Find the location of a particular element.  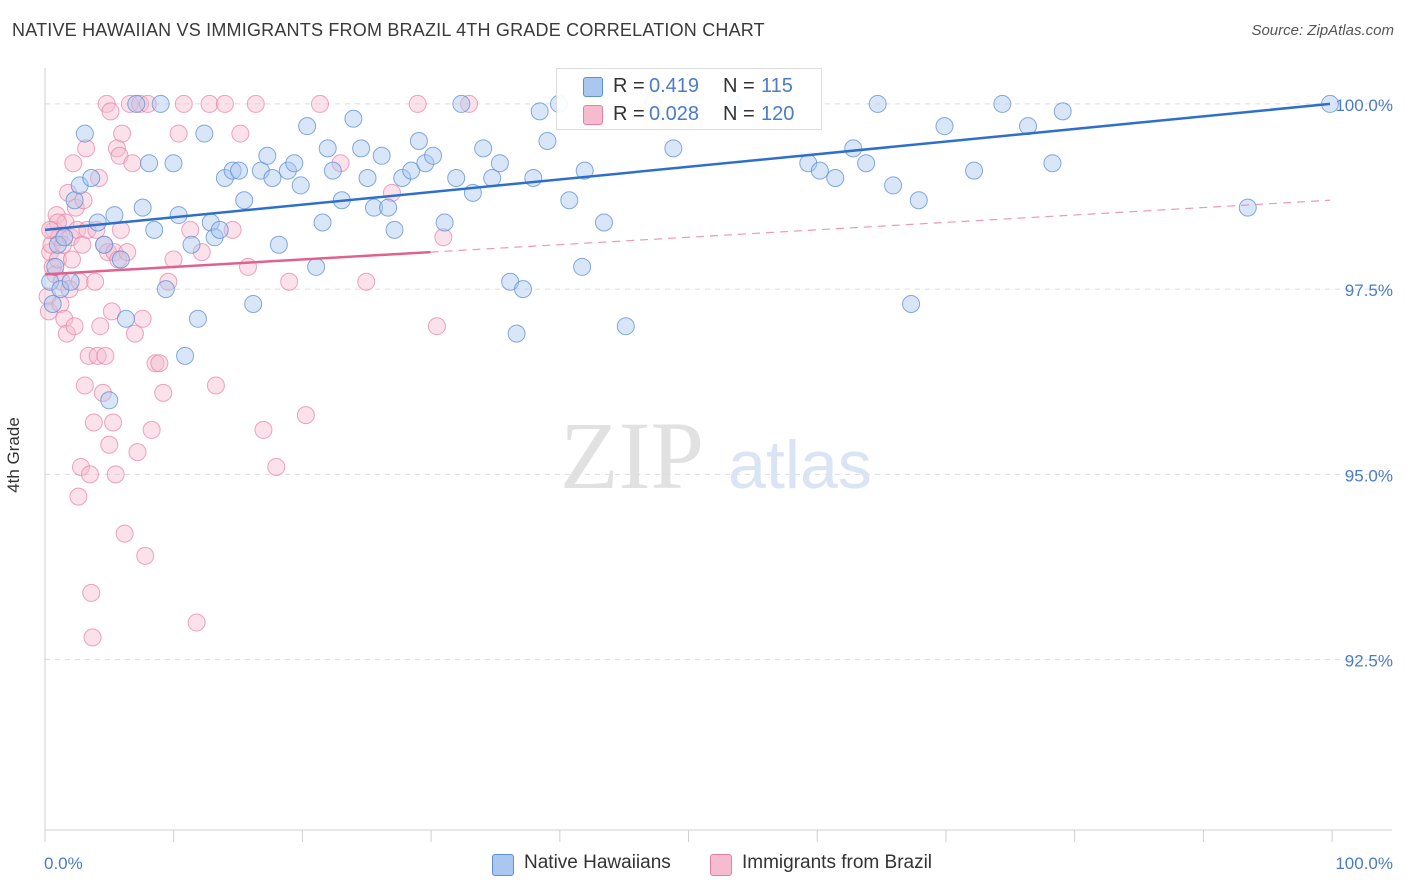

legend-swatch-native-hawaiians is located at coordinates (503, 865).